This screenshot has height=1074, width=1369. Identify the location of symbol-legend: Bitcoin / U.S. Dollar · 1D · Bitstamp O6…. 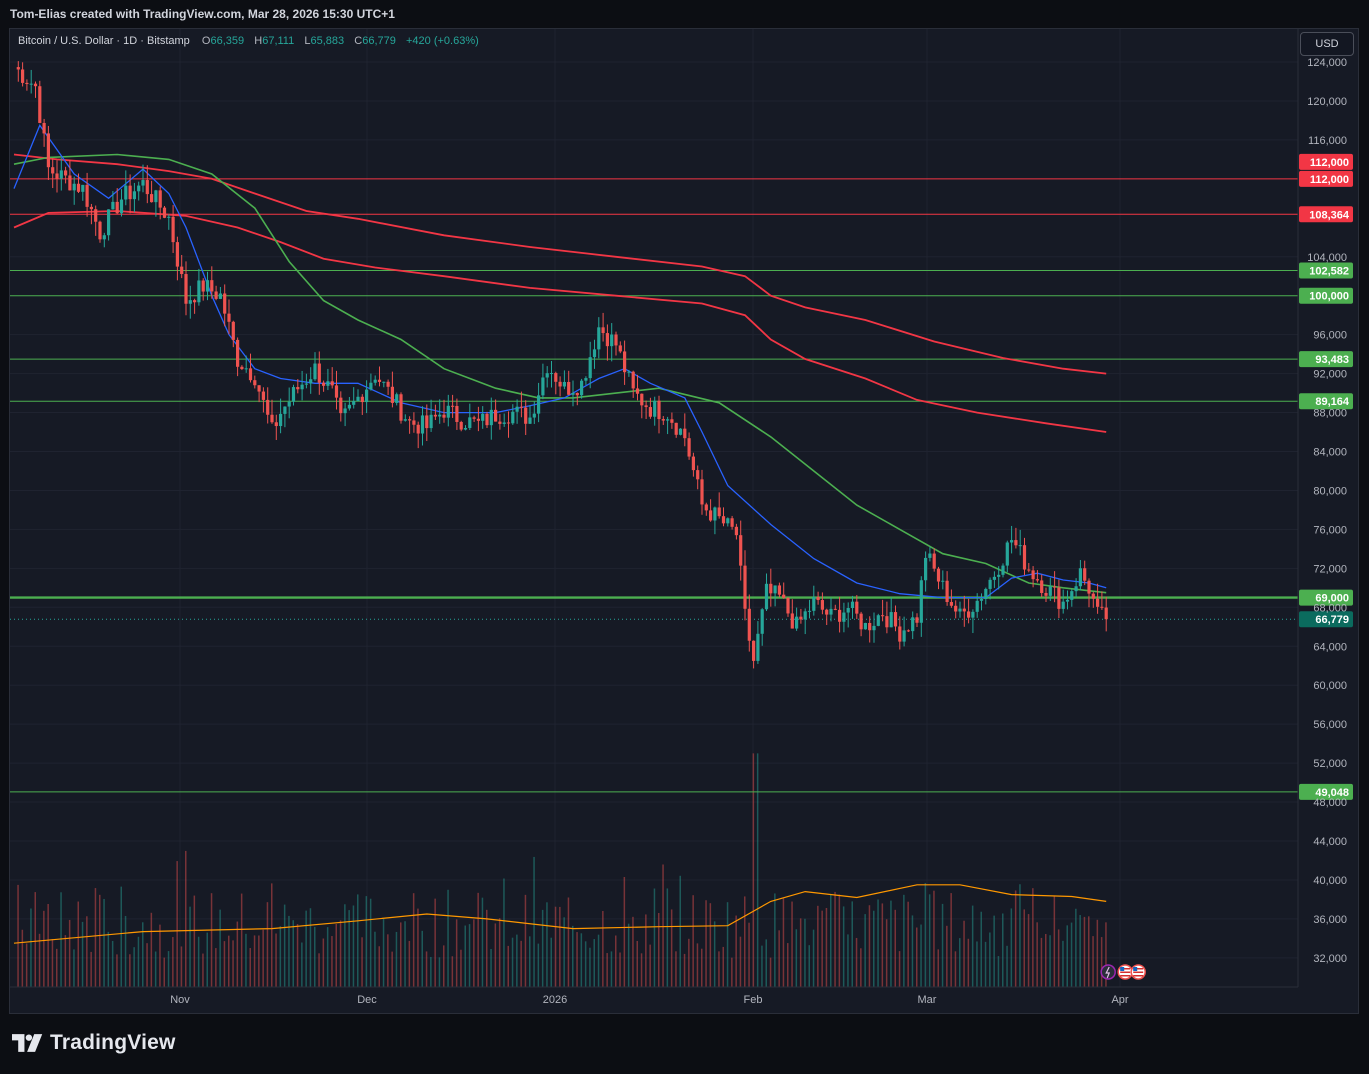
(248, 41).